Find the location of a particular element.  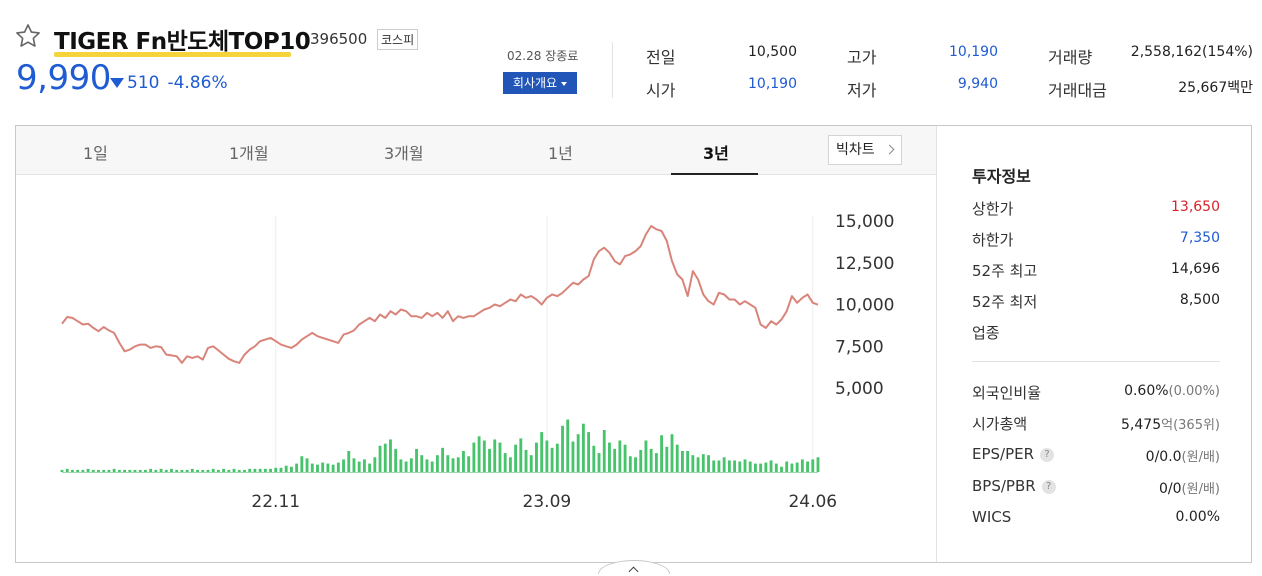

bps-pbr-label: BPS/PBR? is located at coordinates (1014, 486).